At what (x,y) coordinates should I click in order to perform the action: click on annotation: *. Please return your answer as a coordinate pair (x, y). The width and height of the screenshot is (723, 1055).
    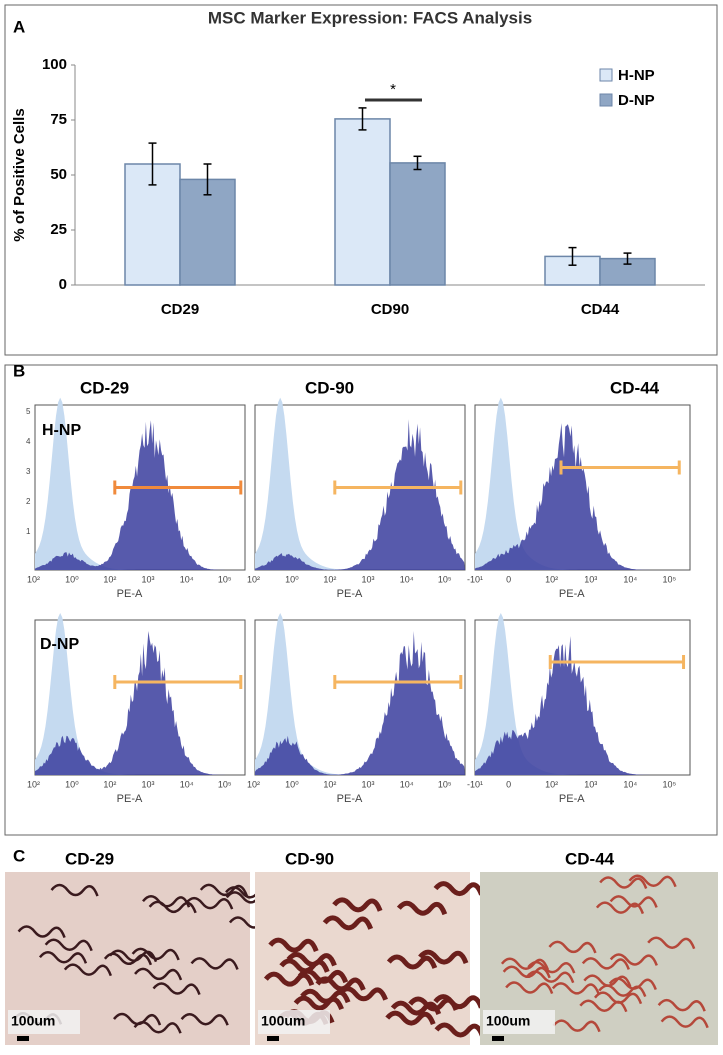
    Looking at the image, I should click on (393, 89).